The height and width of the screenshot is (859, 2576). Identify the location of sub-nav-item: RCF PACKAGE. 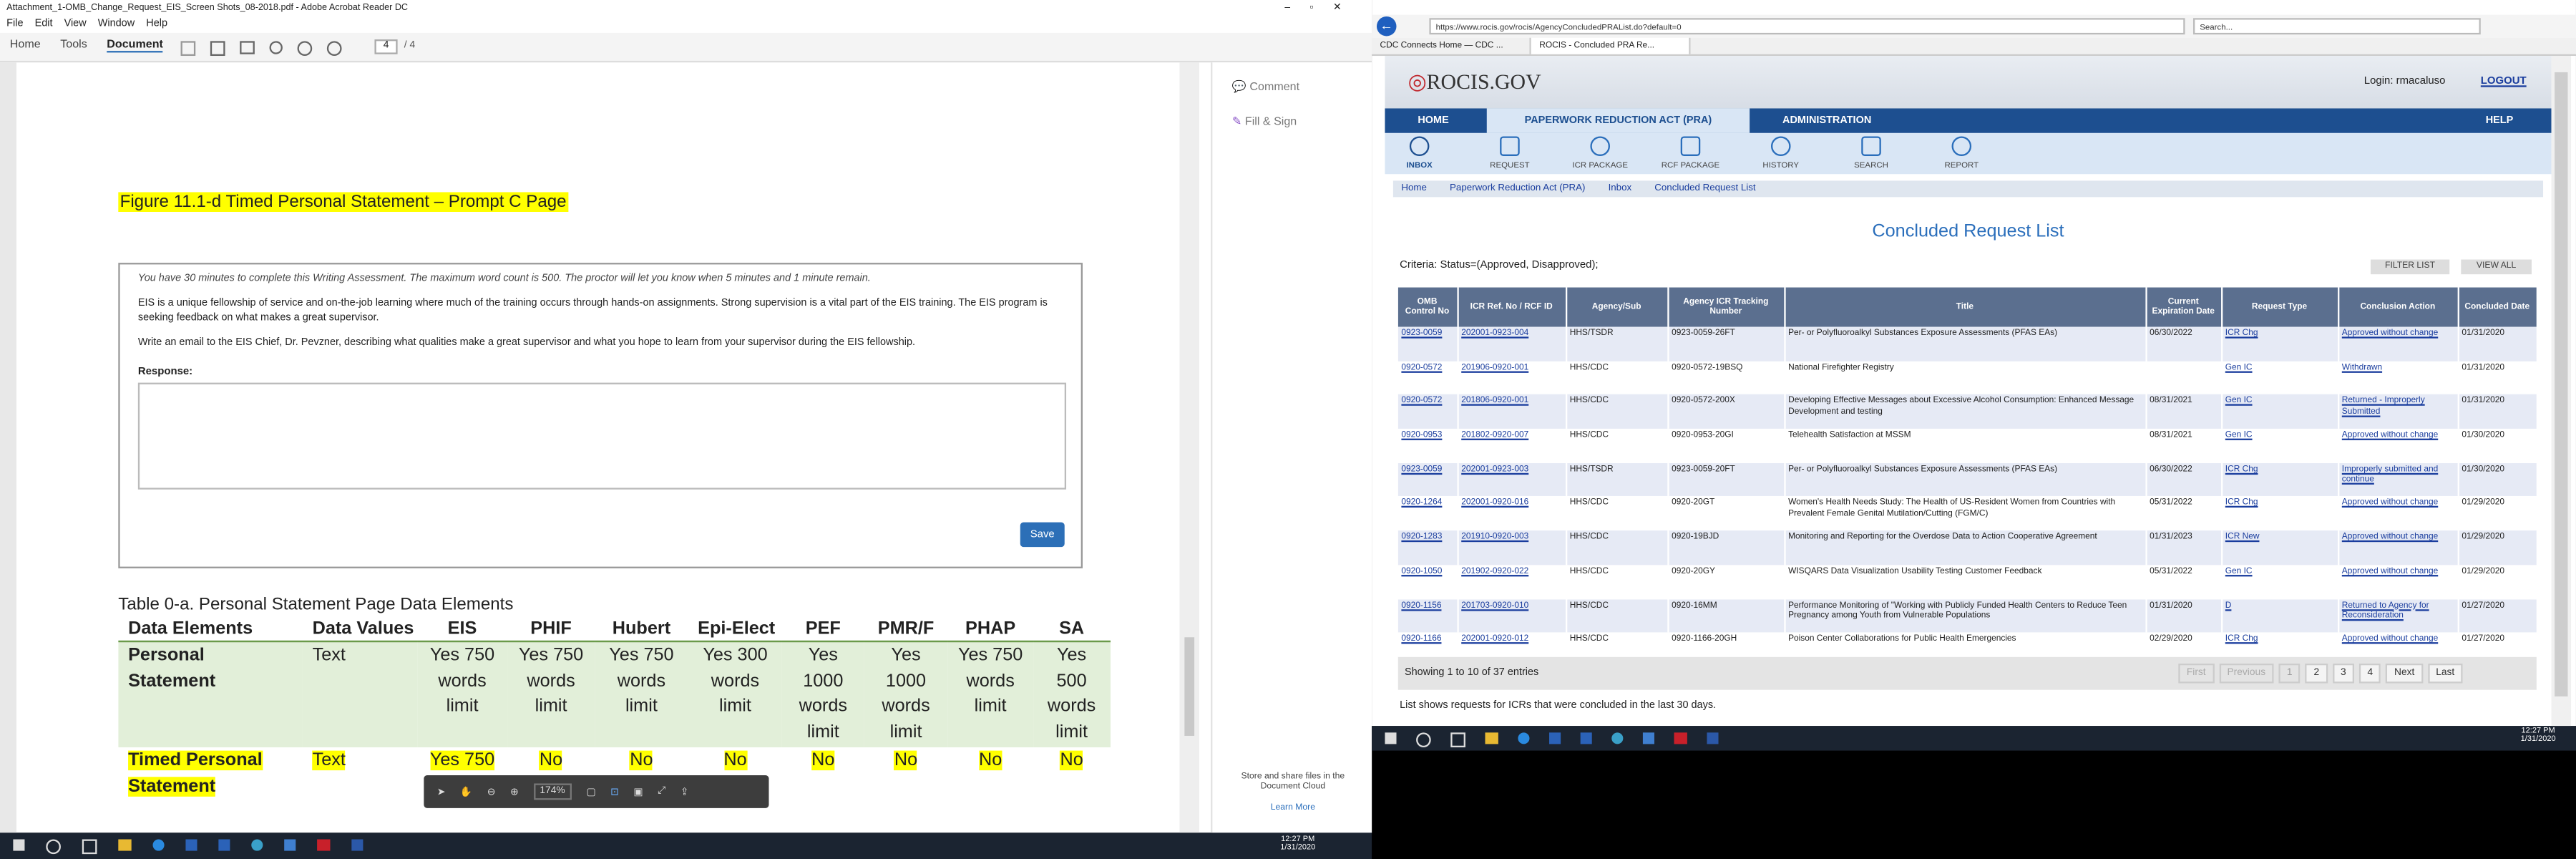
(1690, 153).